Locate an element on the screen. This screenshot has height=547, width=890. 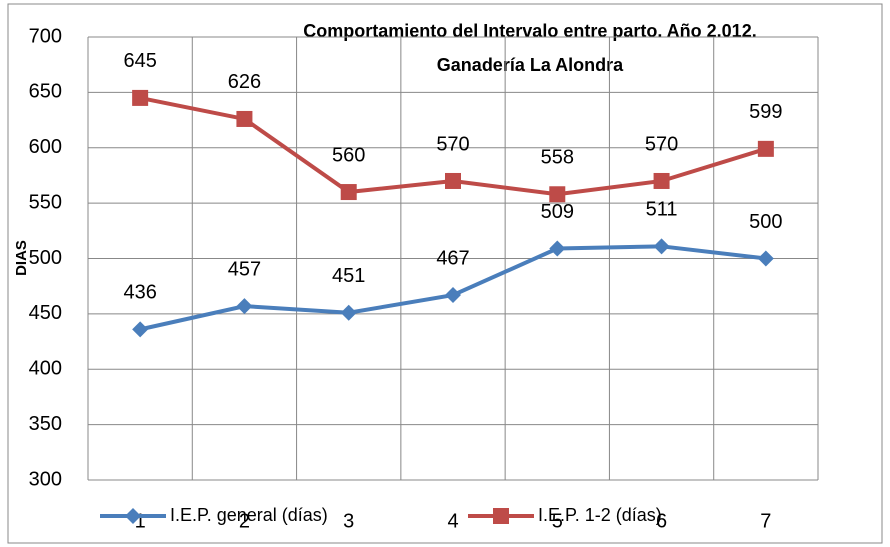
y-tick-label: 300 is located at coordinates (45, 479).